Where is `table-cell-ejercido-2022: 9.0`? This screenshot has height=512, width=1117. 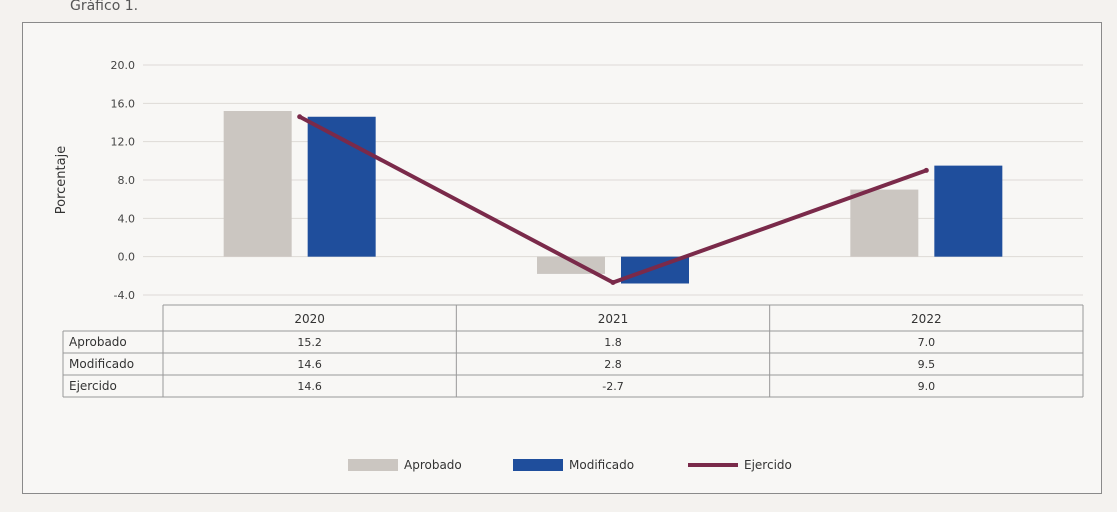
table-cell-ejercido-2022: 9.0 is located at coordinates (927, 386).